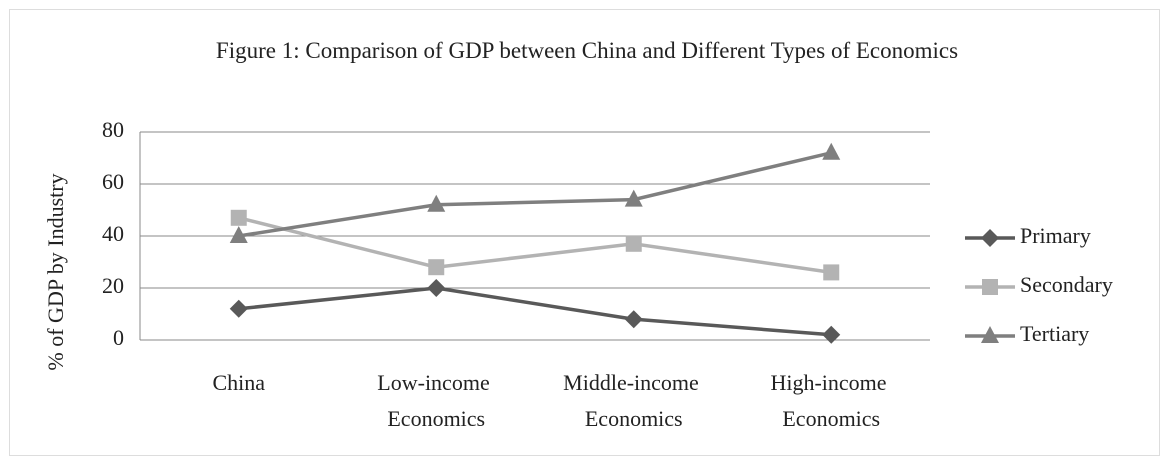 This screenshot has height=458, width=1161. I want to click on x-tick-label: China, so click(238, 382).